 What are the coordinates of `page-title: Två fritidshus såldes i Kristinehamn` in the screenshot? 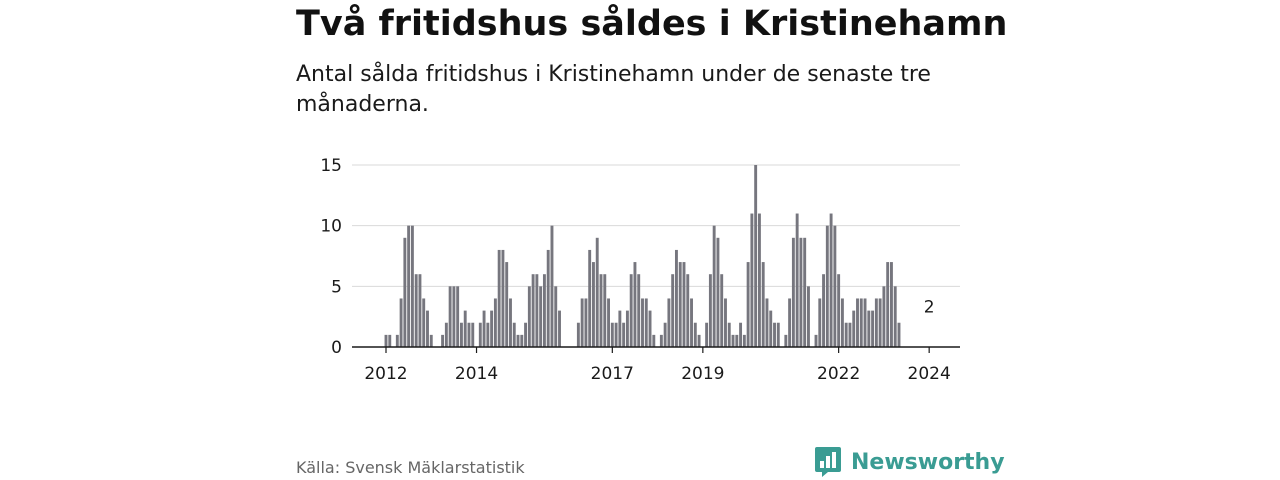 It's located at (652, 24).